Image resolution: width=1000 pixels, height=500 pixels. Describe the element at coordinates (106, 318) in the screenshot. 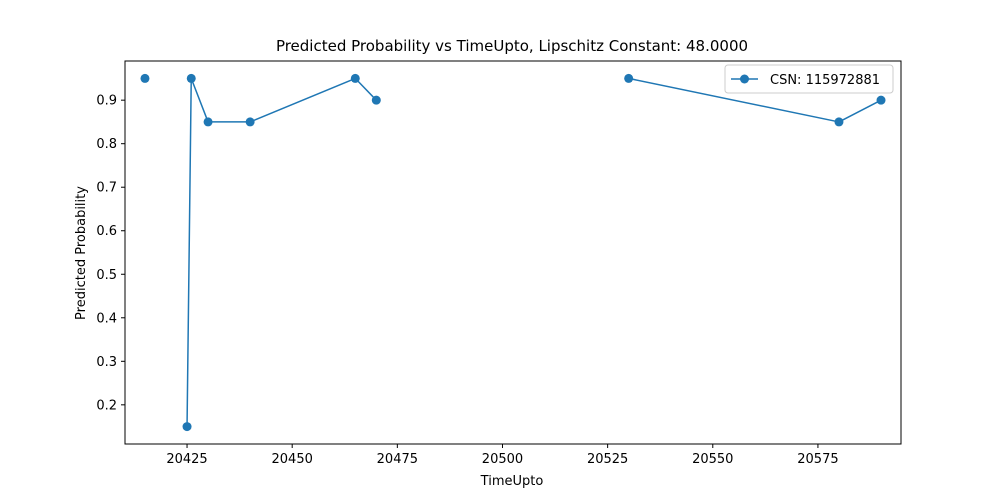

I see `y-tick-label: 0.4` at that location.